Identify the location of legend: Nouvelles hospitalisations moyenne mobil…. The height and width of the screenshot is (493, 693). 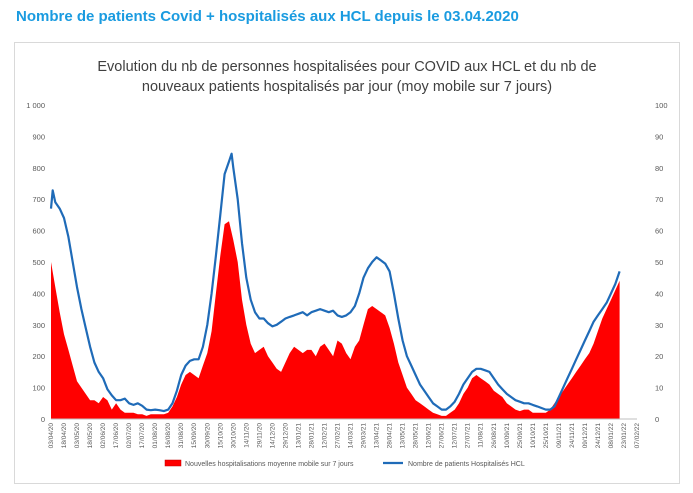
(344, 463).